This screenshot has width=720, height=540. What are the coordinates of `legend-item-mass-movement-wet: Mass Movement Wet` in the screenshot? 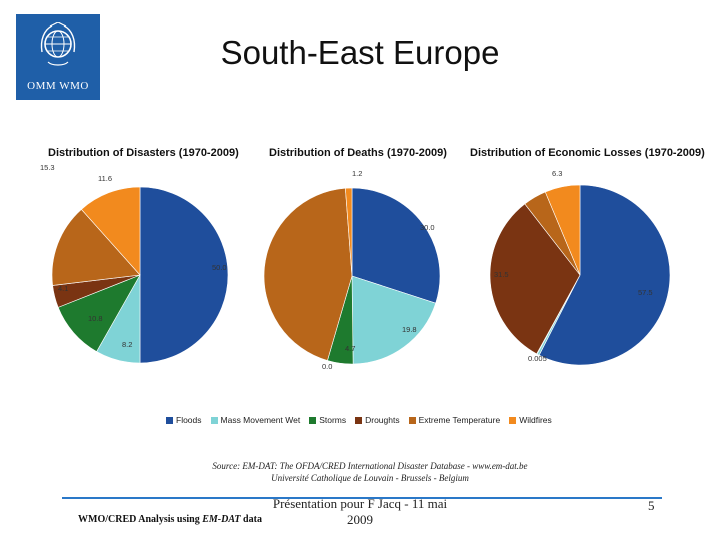 It's located at (255, 420).